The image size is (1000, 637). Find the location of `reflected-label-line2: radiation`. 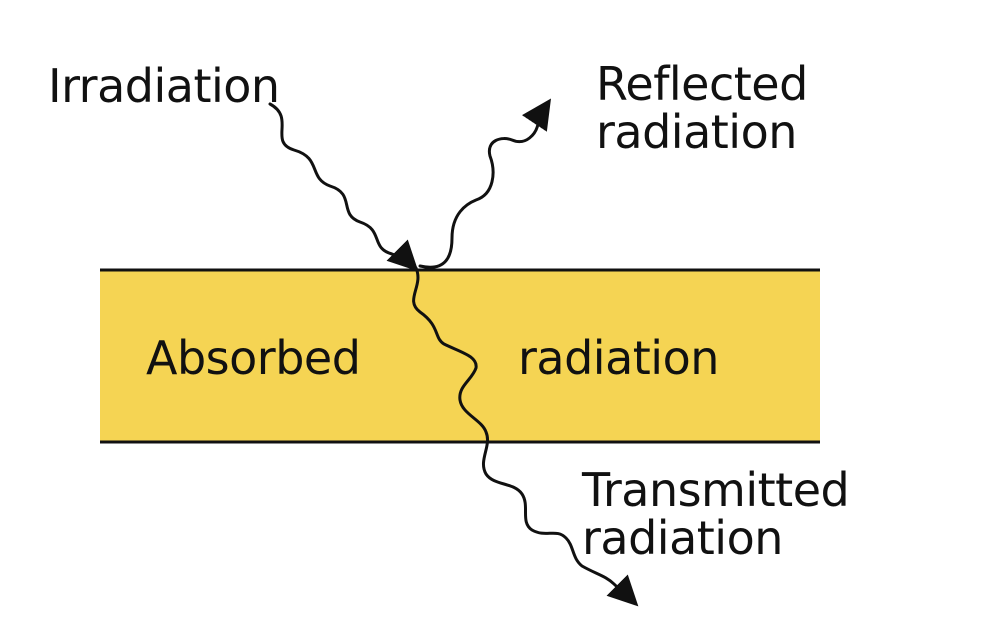

reflected-label-line2: radiation is located at coordinates (696, 132).